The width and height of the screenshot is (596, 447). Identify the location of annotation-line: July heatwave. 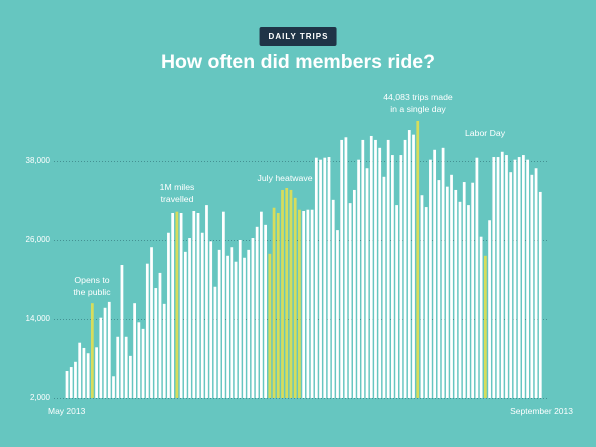
(285, 178).